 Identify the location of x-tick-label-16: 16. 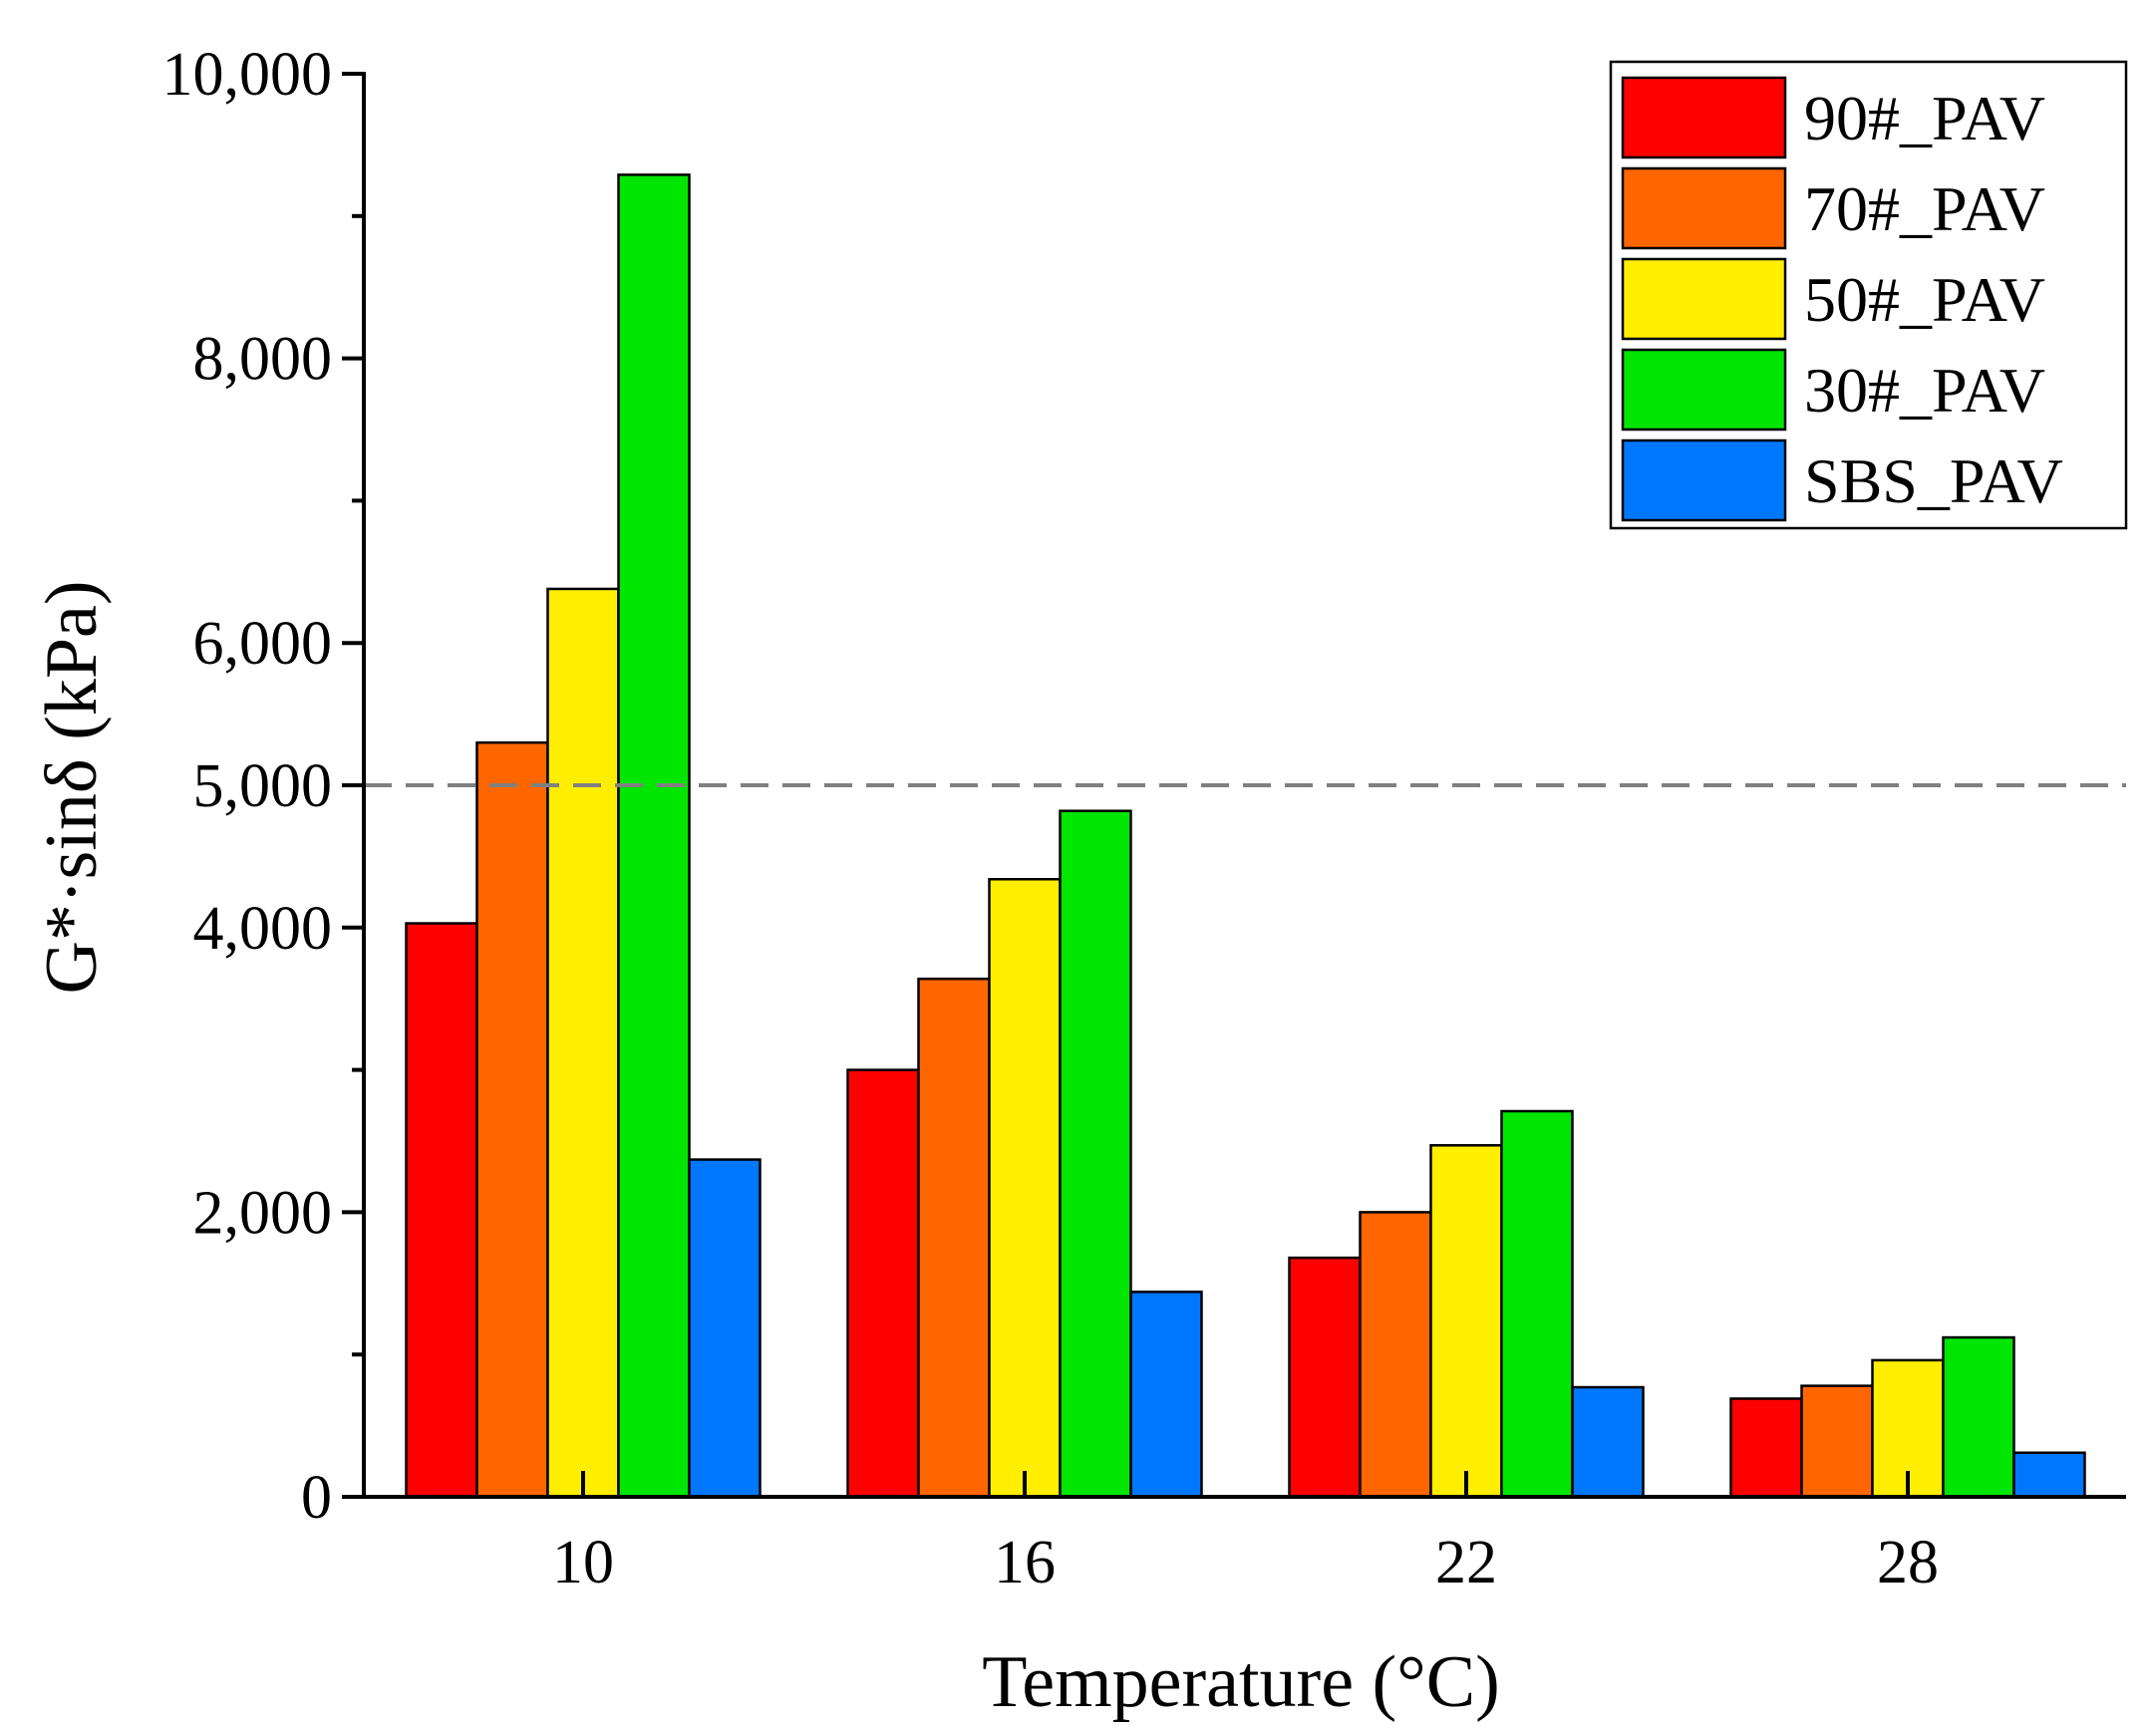
(1025, 1562).